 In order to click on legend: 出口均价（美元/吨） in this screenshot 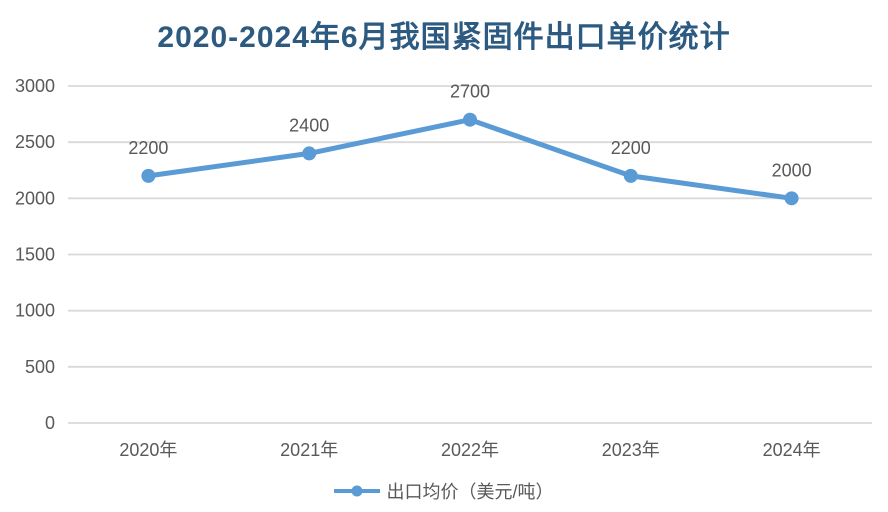, I will do `click(444, 491)`.